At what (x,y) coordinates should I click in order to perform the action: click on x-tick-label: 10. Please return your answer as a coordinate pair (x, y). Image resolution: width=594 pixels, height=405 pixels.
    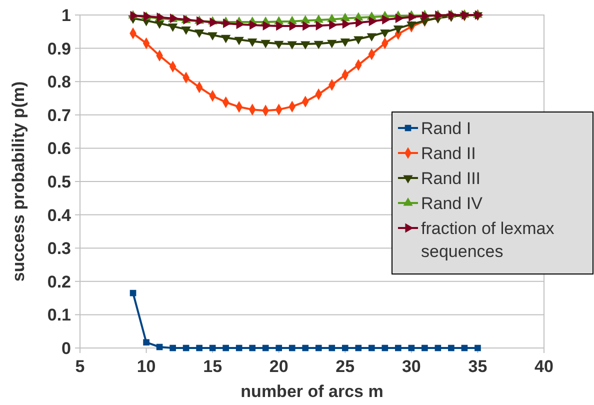
    Looking at the image, I should click on (146, 366).